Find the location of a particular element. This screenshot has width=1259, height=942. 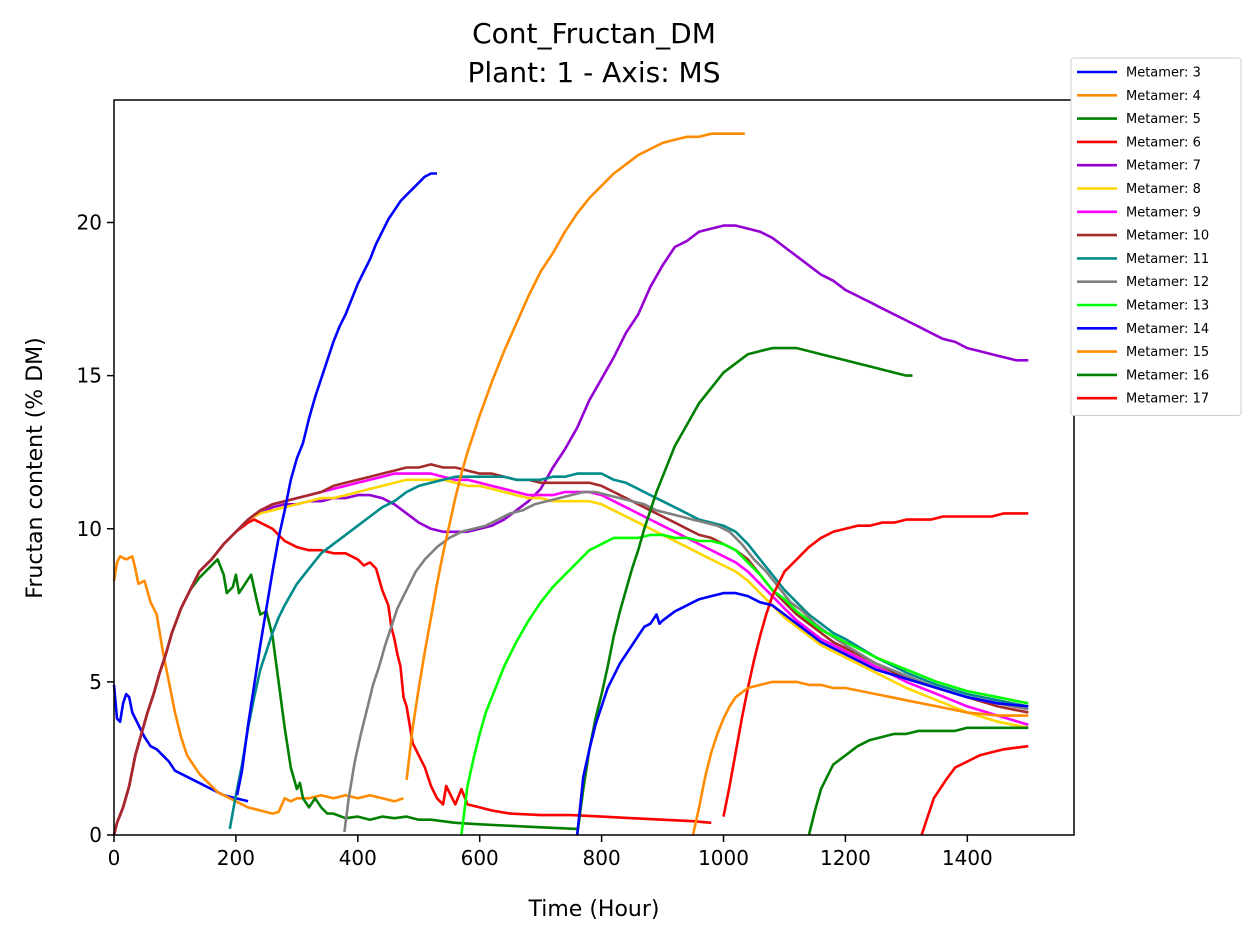

y-axis-ticks: 0 5 10 15 20 is located at coordinates (95, 529).